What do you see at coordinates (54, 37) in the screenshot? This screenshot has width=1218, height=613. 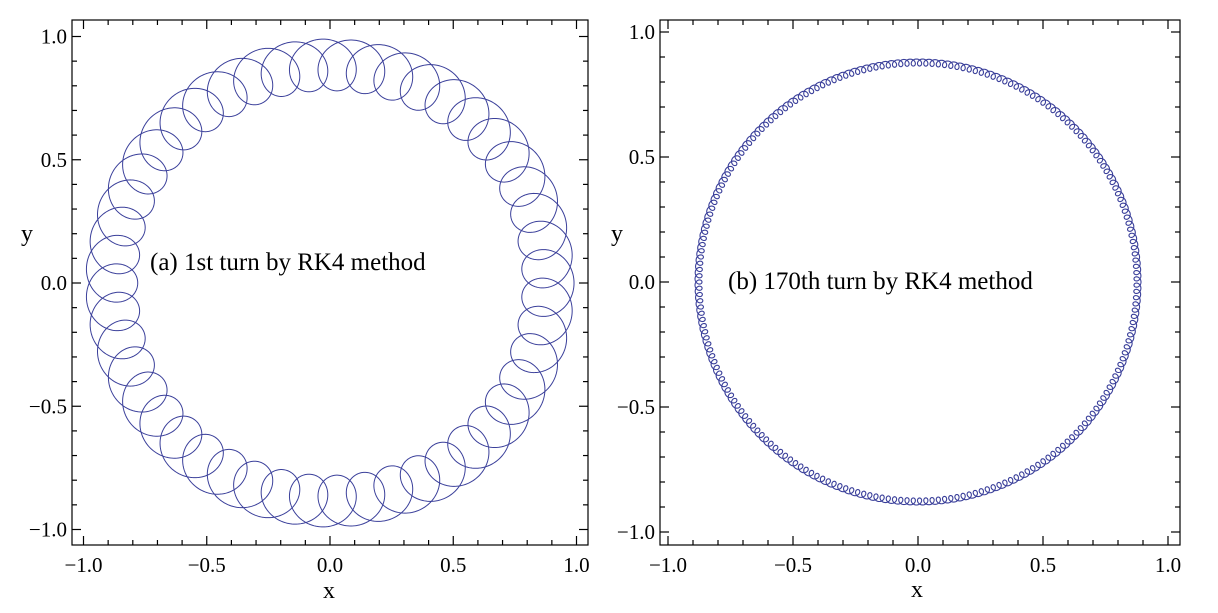 I see `y-tick-label-a: 1.0` at bounding box center [54, 37].